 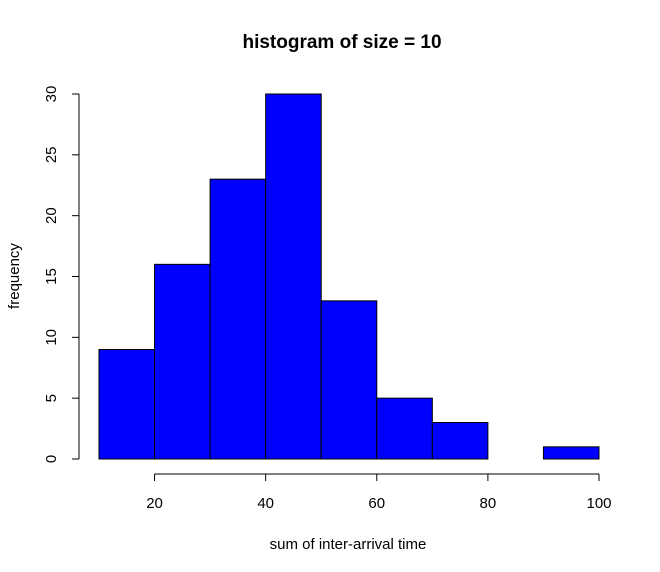 What do you see at coordinates (376, 503) in the screenshot?
I see `x-tick-label-60: 60` at bounding box center [376, 503].